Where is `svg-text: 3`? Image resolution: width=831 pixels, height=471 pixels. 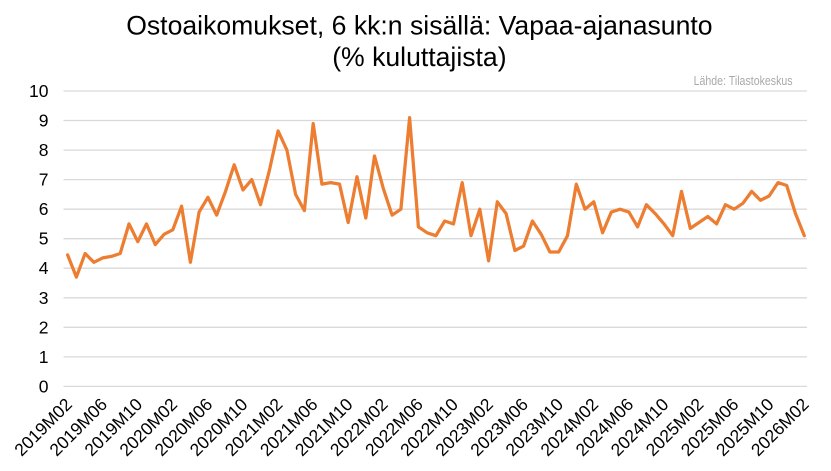 svg-text: 3 is located at coordinates (44, 298).